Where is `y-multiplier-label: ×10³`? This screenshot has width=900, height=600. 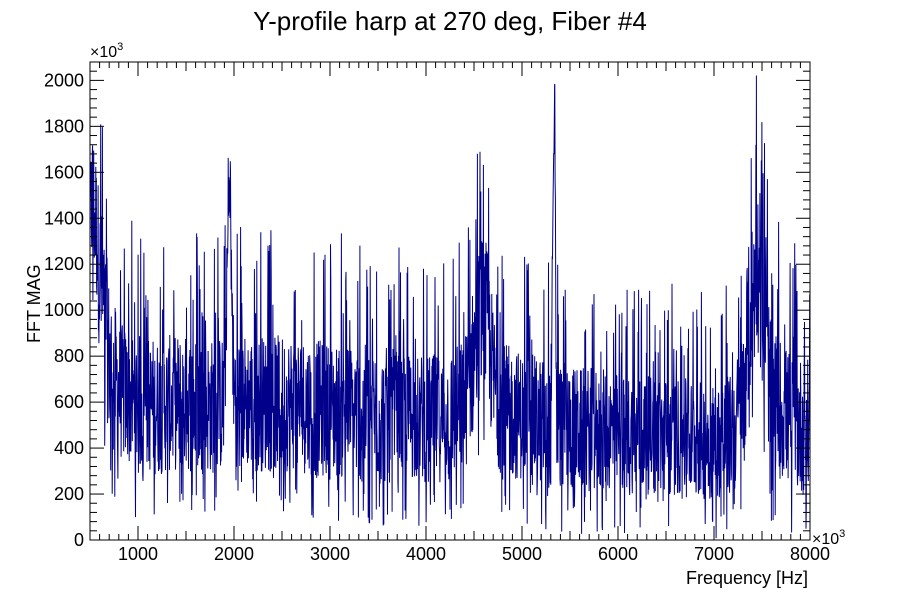 y-multiplier-label: ×10³ is located at coordinates (106, 51).